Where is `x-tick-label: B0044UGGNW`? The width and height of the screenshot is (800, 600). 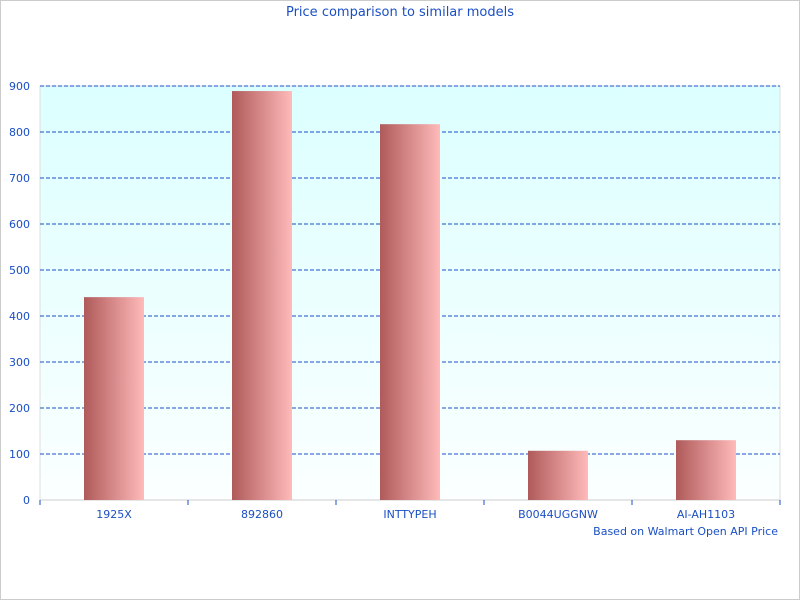 x-tick-label: B0044UGGNW is located at coordinates (558, 514).